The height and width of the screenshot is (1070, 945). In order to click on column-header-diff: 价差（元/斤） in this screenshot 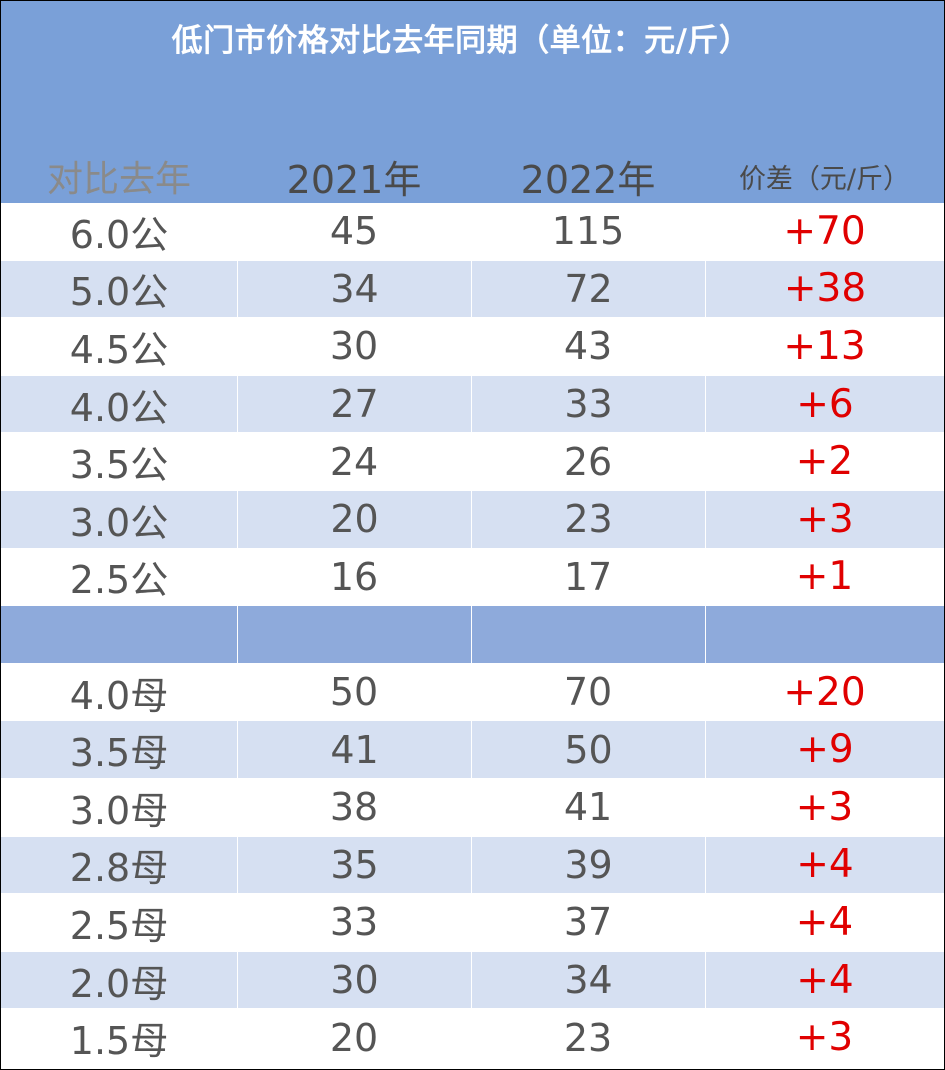, I will do `click(824, 179)`.